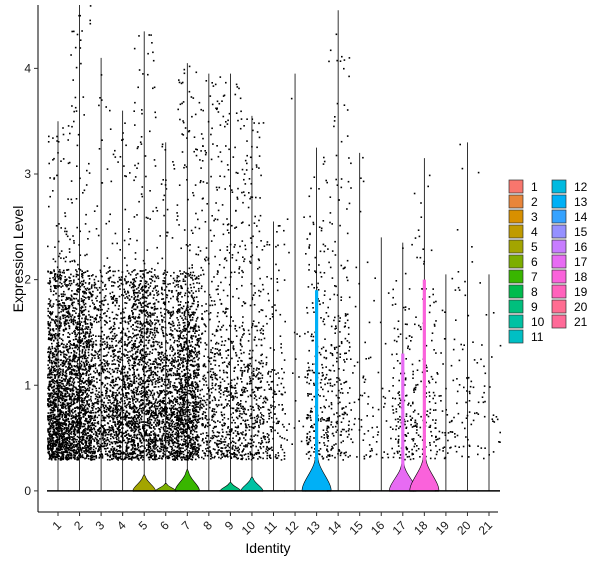  Describe the element at coordinates (534, 277) in the screenshot. I see `legend-label: 7` at that location.